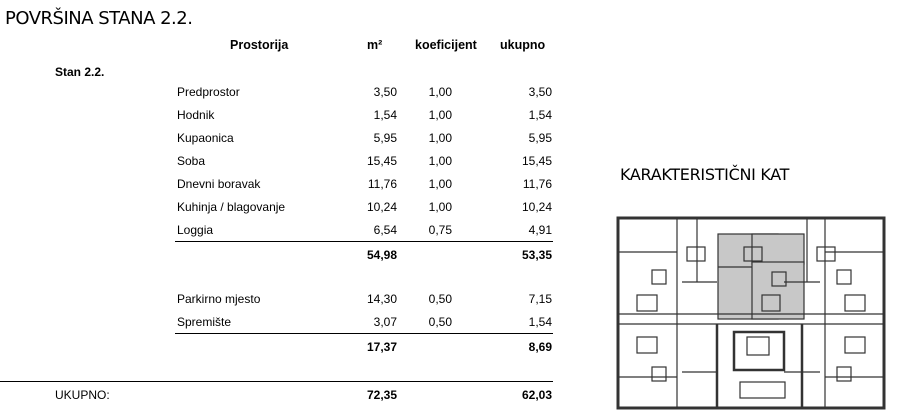 This screenshot has height=412, width=901. I want to click on room-name: Hodnik, so click(196, 115).